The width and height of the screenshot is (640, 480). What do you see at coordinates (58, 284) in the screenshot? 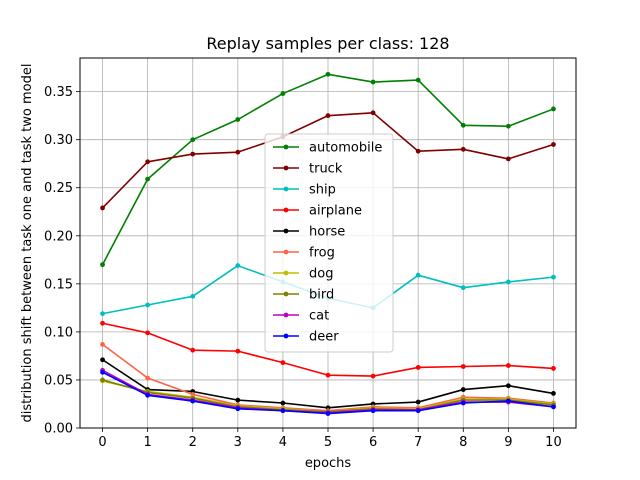
I see `y-tick-label: 0.15` at bounding box center [58, 284].